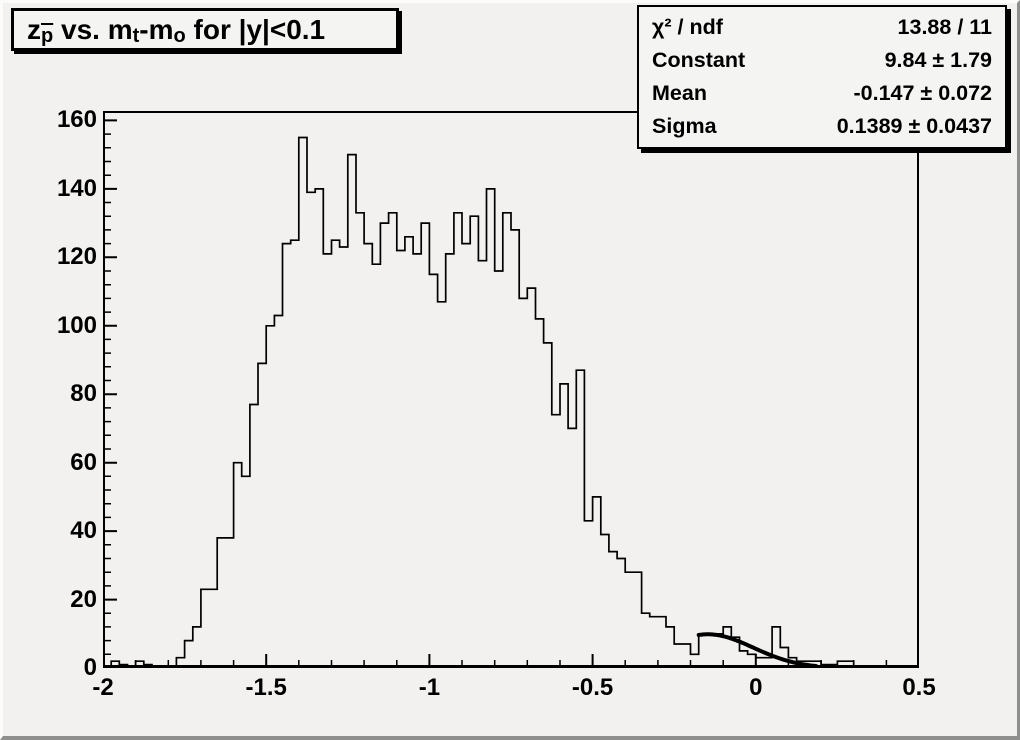 This screenshot has height=740, width=1020. What do you see at coordinates (83, 462) in the screenshot?
I see `y-tick-label: 60` at bounding box center [83, 462].